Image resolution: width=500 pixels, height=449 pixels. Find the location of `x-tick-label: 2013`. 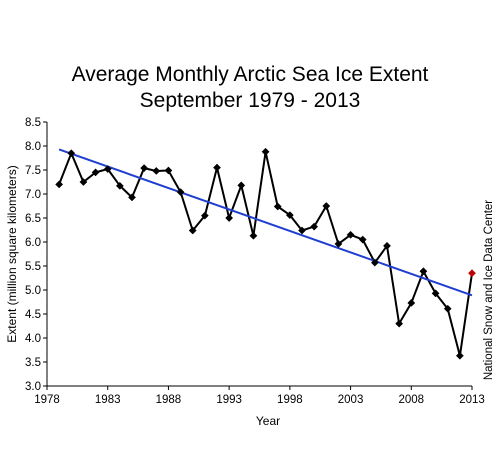

x-tick-label: 2013 is located at coordinates (472, 400).